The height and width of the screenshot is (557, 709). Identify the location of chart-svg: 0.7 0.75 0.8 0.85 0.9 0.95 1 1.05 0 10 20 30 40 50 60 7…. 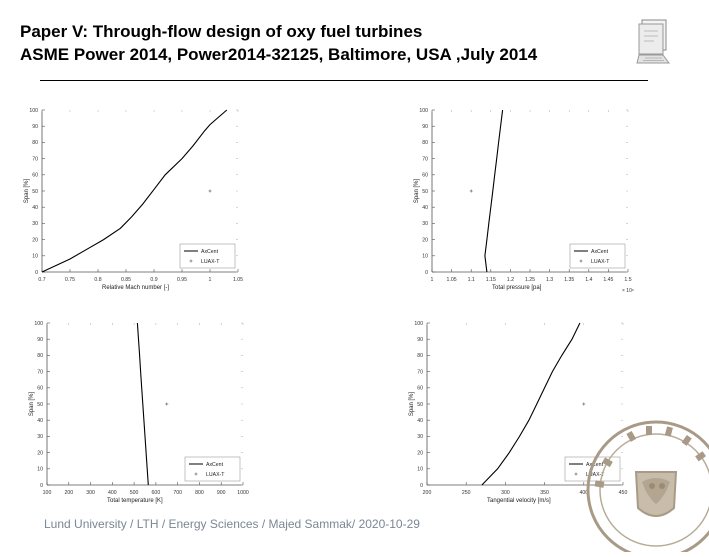
(133, 199).